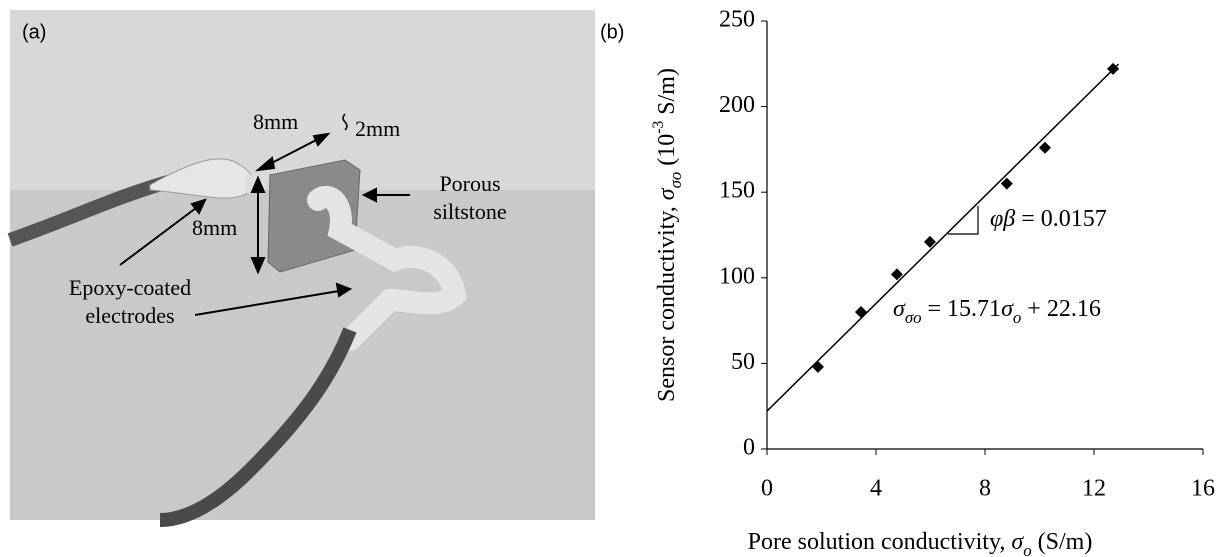  I want to click on label-part: (10, so click(667, 153).